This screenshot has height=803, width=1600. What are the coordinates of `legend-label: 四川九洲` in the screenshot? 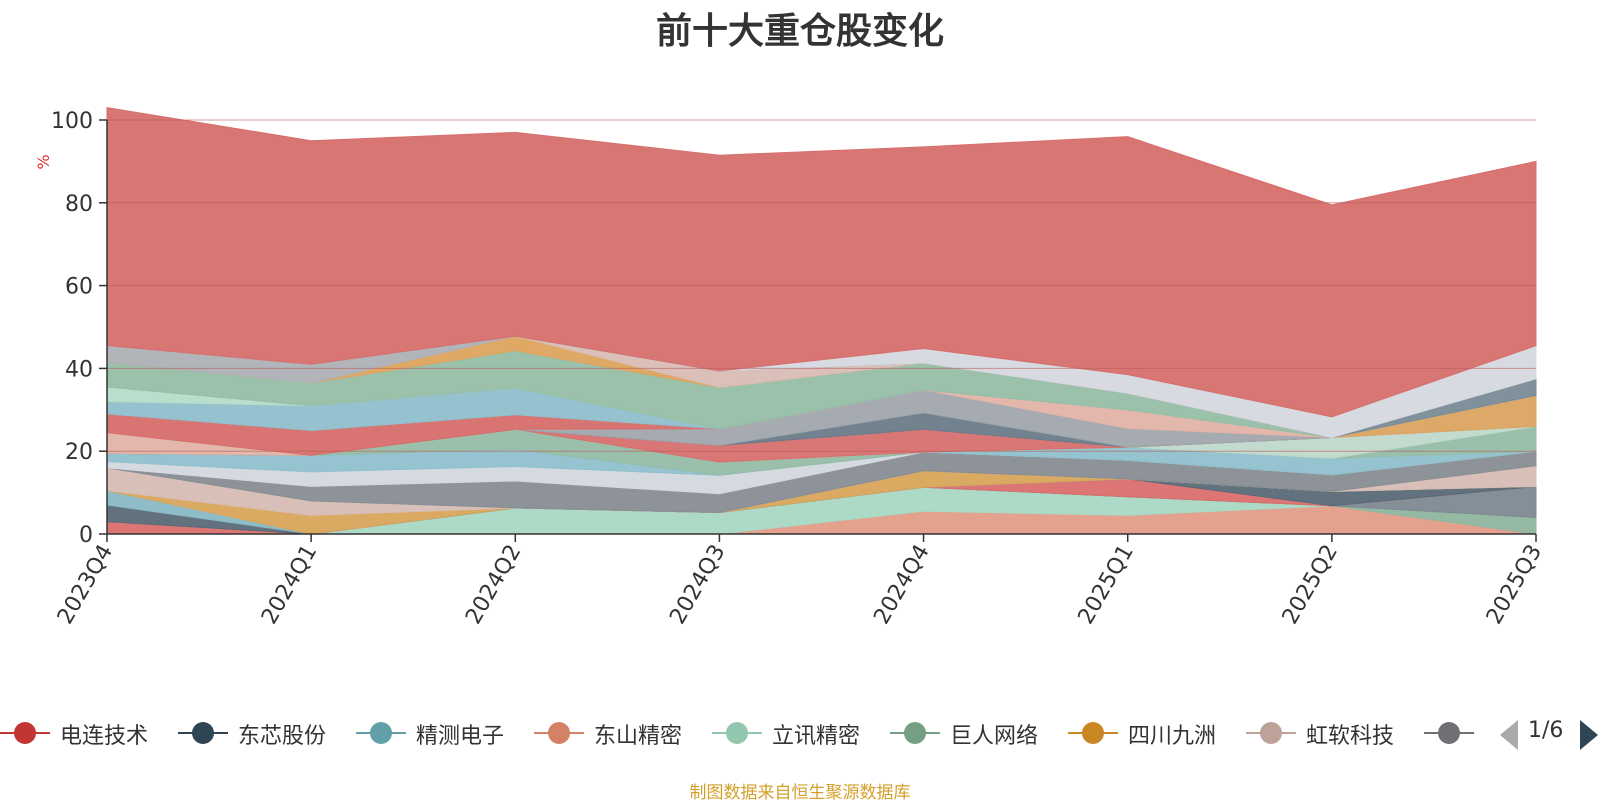 It's located at (1172, 736).